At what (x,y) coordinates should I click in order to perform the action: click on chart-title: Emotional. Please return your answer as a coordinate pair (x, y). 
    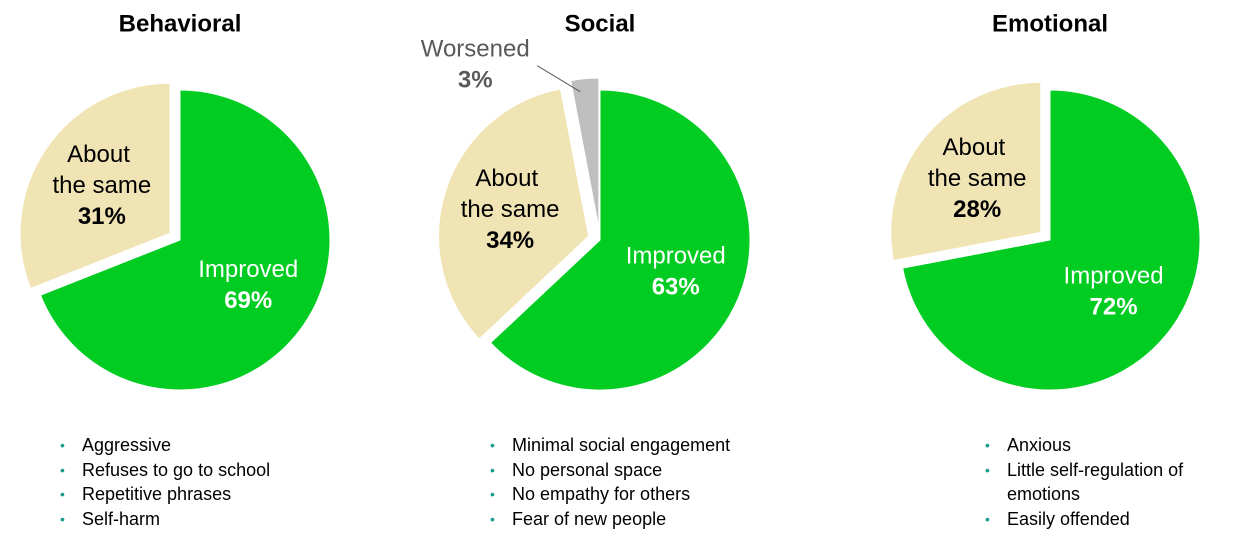
    Looking at the image, I should click on (1050, 23).